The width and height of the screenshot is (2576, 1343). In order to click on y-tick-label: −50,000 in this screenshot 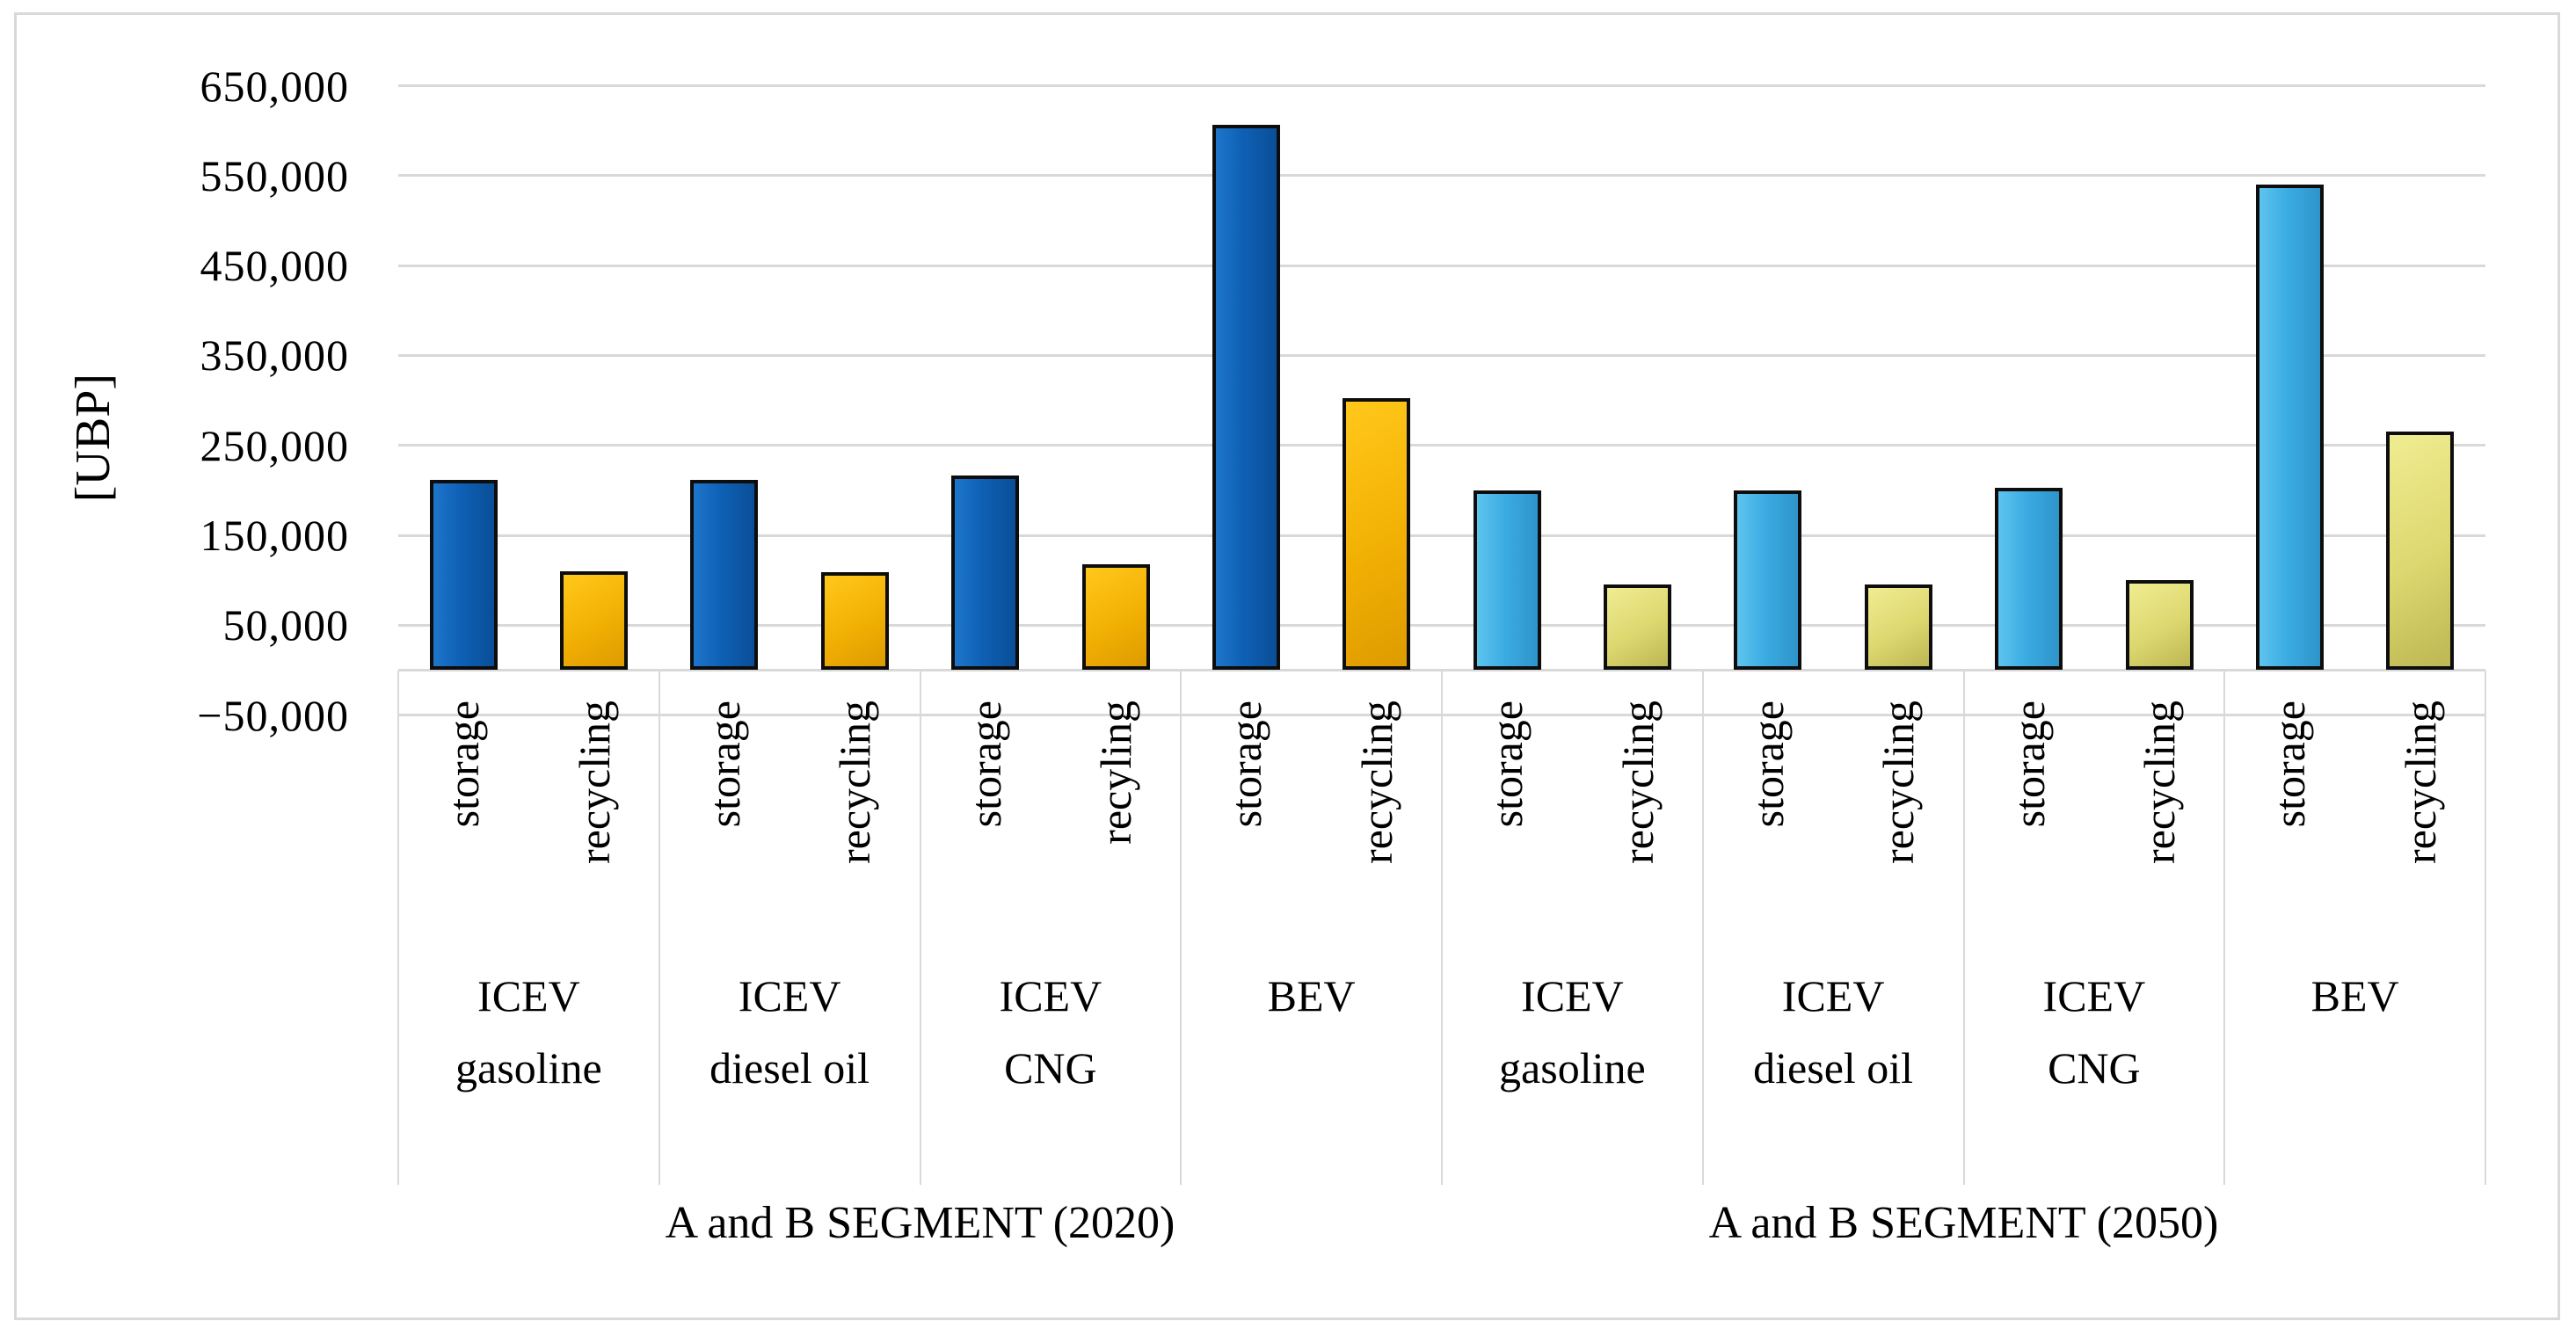, I will do `click(273, 715)`.